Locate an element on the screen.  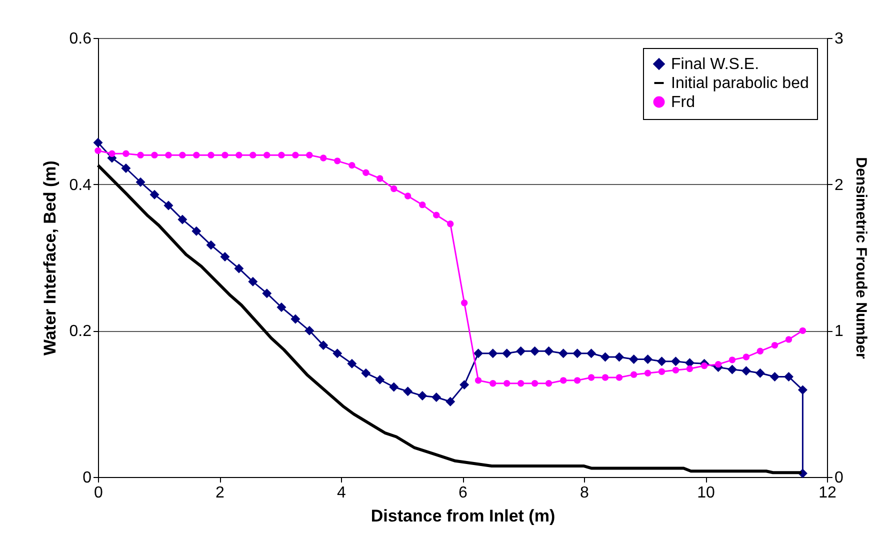
y2-axis-title: Densimetric Froude Number is located at coordinates (861, 258).